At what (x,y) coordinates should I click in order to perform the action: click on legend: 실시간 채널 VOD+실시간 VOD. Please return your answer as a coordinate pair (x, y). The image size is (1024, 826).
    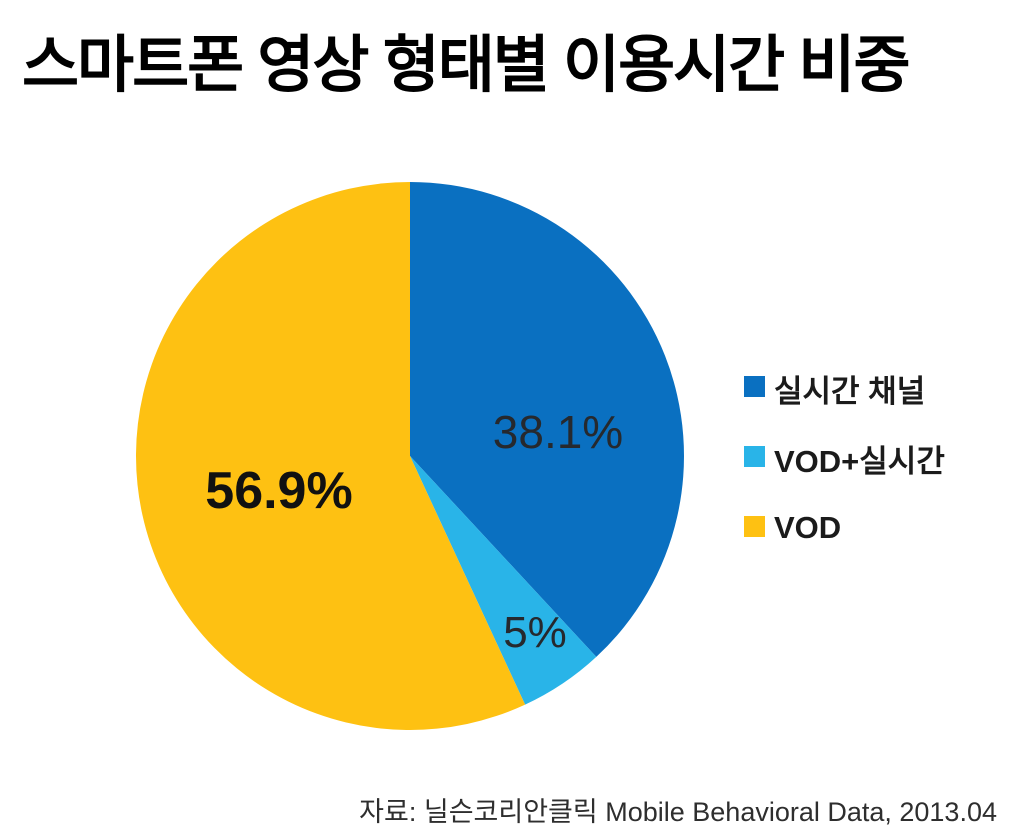
    Looking at the image, I should click on (844, 477).